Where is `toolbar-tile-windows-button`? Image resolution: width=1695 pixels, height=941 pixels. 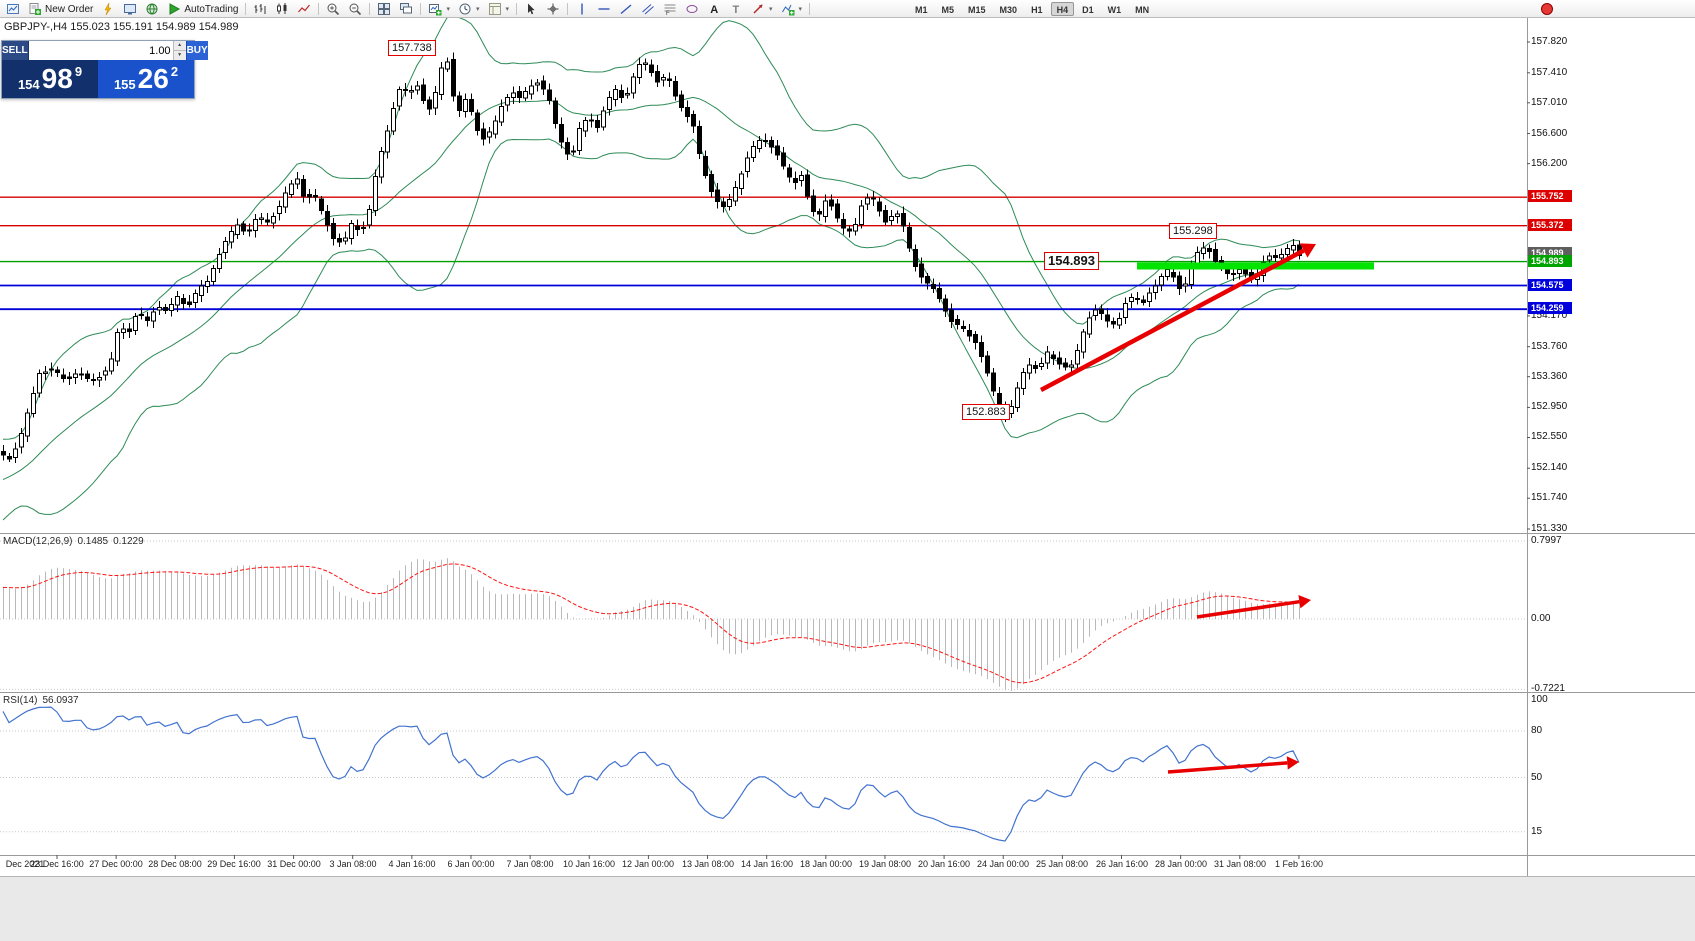 toolbar-tile-windows-button is located at coordinates (384, 9).